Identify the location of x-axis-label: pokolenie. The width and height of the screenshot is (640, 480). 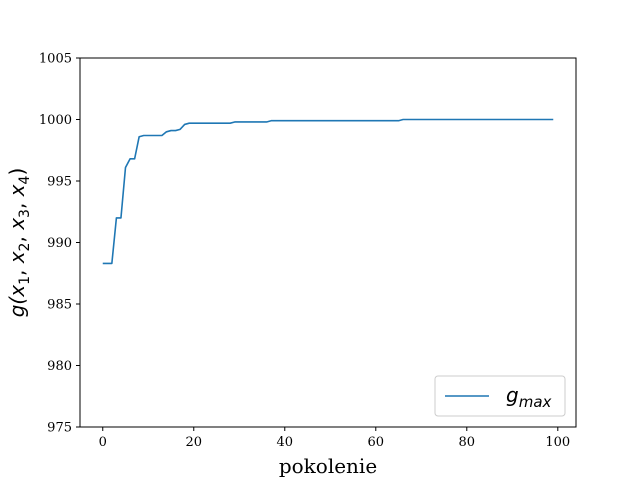
(328, 466).